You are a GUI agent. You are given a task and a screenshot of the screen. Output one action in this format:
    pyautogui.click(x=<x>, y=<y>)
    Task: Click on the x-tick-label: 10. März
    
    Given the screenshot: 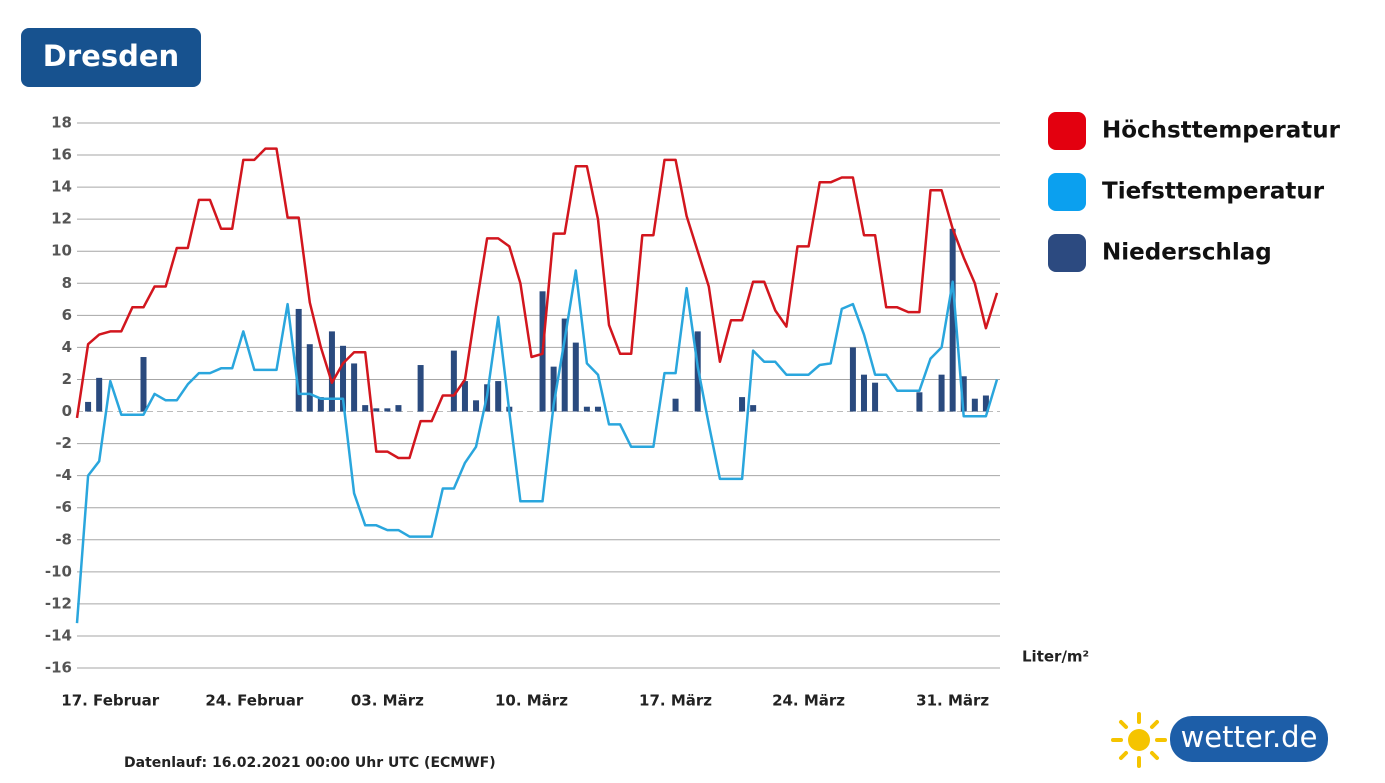 What is the action you would take?
    pyautogui.click(x=531, y=701)
    